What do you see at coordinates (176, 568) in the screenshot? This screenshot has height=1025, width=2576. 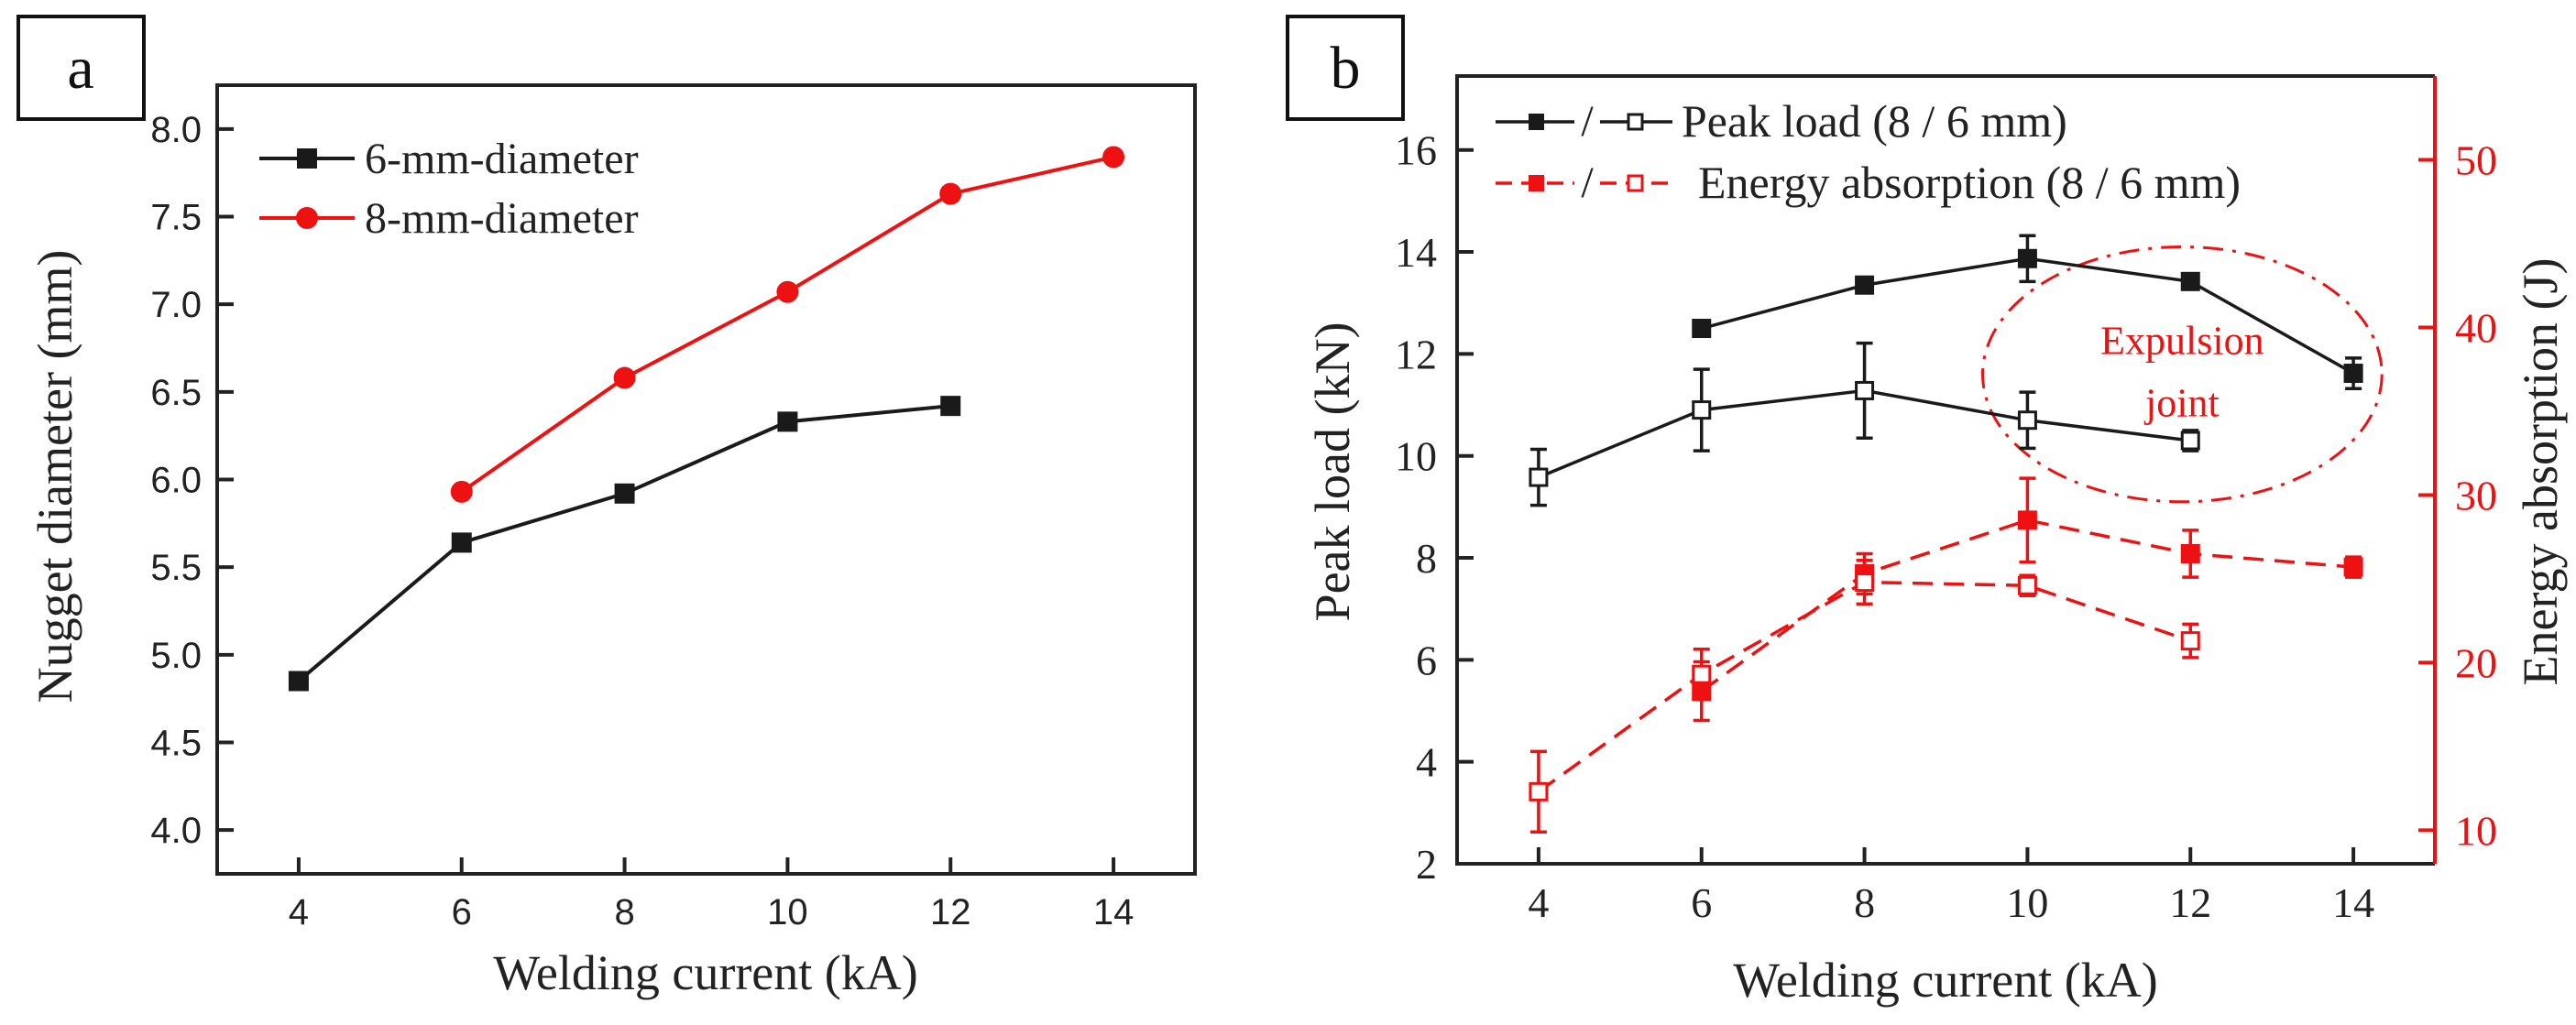 I see `y-tick-label: 5.5` at bounding box center [176, 568].